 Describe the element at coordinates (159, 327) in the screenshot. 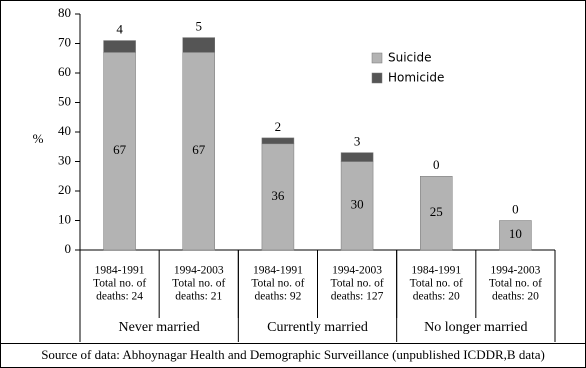

I see `group-label: Never married` at that location.